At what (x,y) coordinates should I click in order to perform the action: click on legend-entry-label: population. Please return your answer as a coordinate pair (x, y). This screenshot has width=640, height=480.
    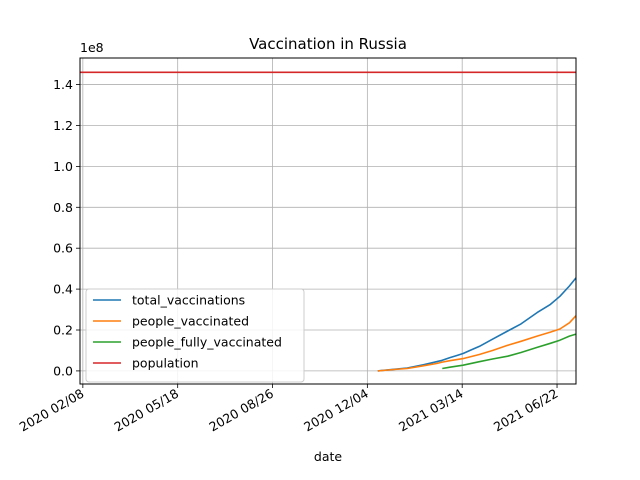
    Looking at the image, I should click on (165, 363).